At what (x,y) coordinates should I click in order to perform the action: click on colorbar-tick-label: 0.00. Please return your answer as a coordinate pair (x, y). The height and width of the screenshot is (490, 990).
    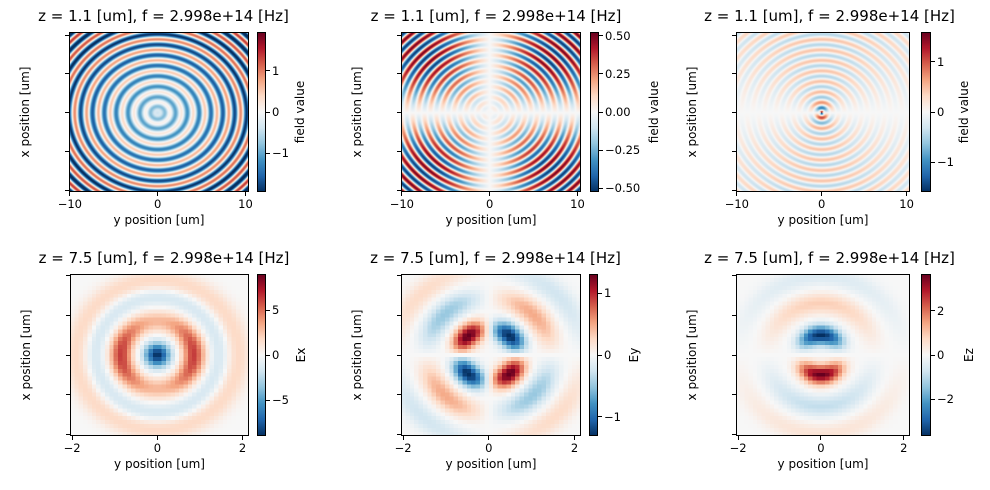
    Looking at the image, I should click on (618, 112).